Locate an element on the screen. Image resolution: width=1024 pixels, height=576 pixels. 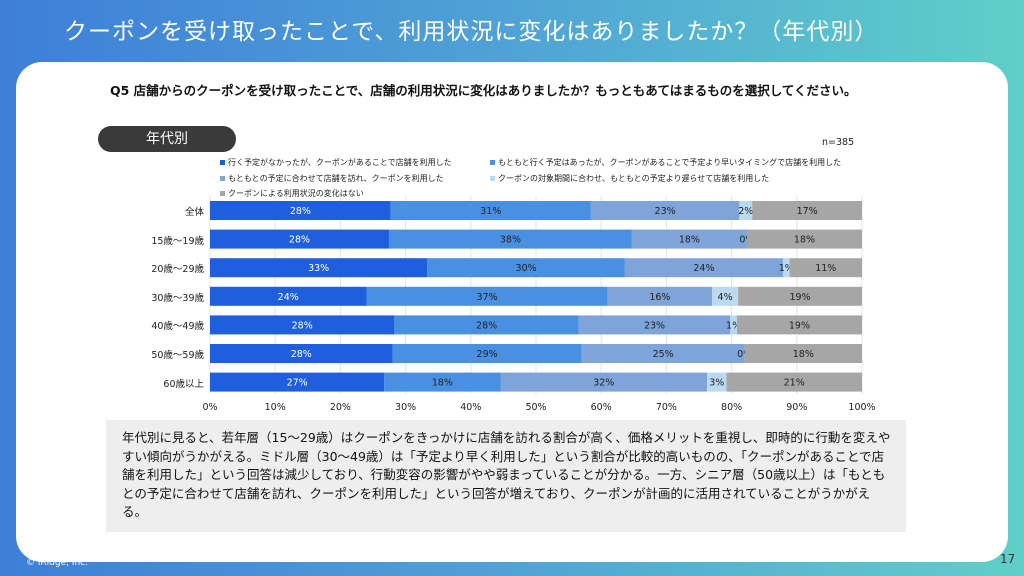
data-label: 32% is located at coordinates (603, 383).